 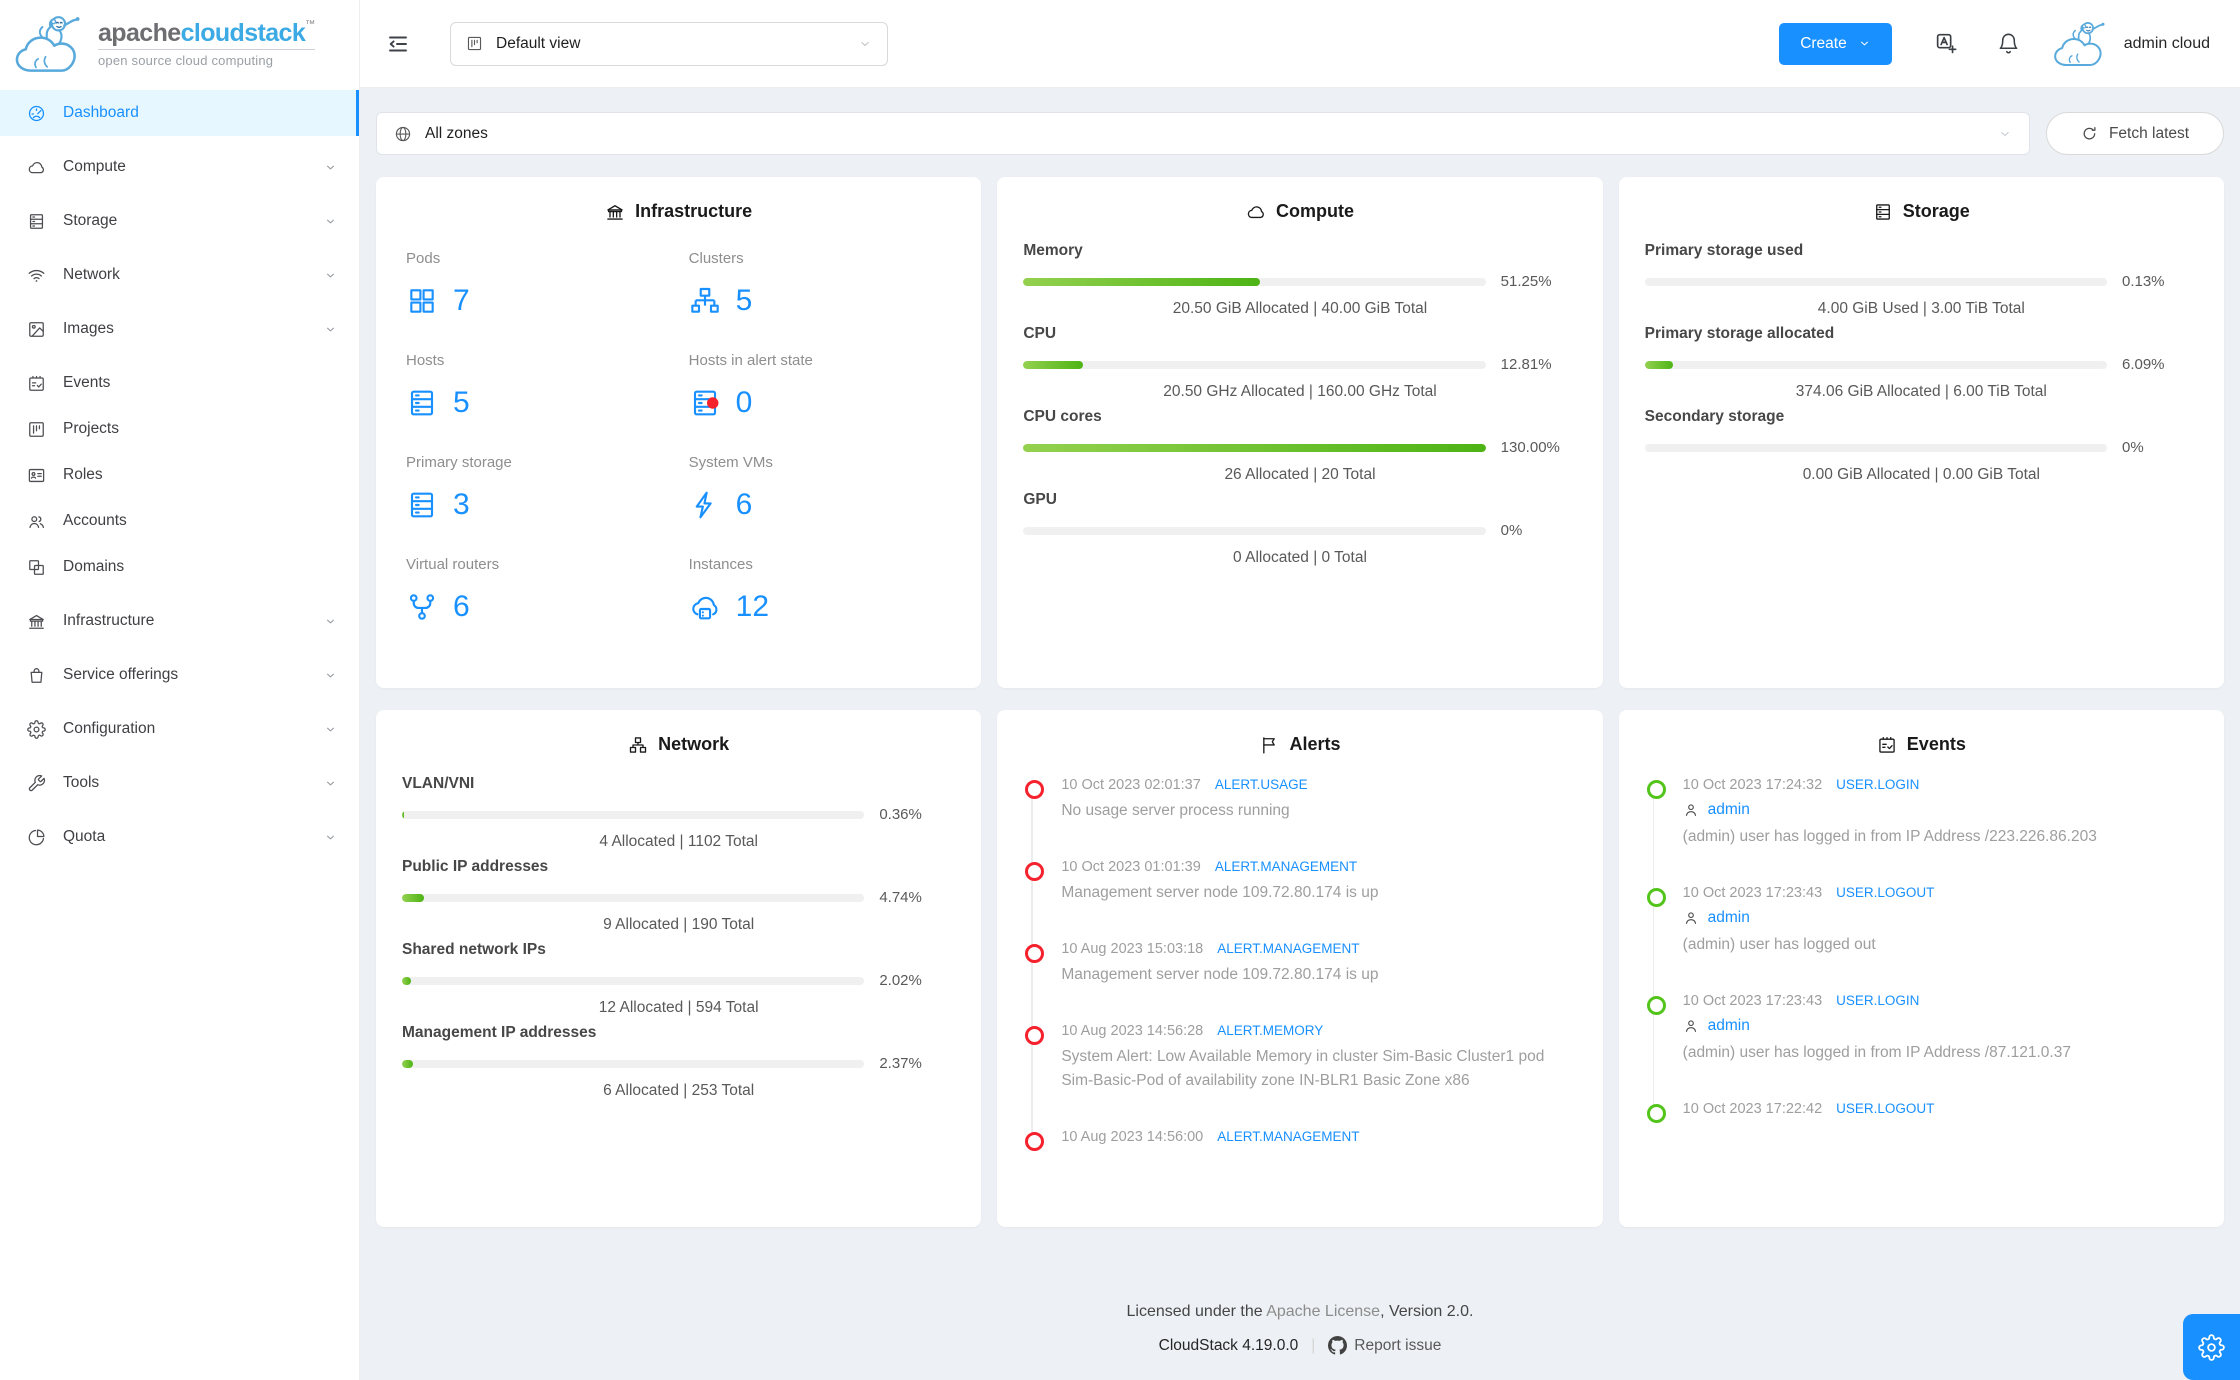 I want to click on alert-type-link: ALERT.USAGE, so click(x=1261, y=784).